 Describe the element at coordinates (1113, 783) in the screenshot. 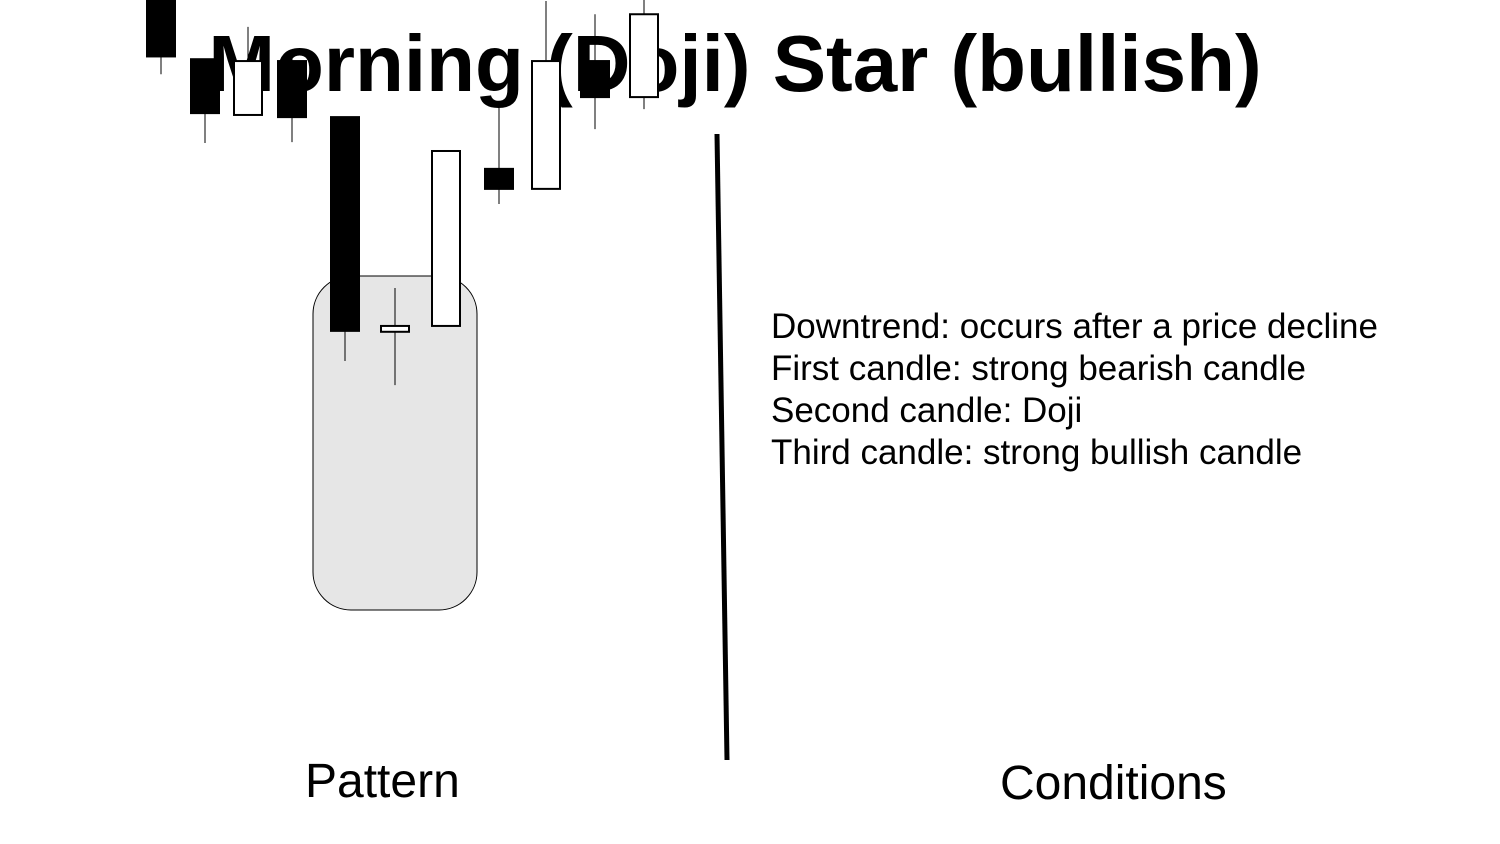

I see `conditions-label: Conditions` at that location.